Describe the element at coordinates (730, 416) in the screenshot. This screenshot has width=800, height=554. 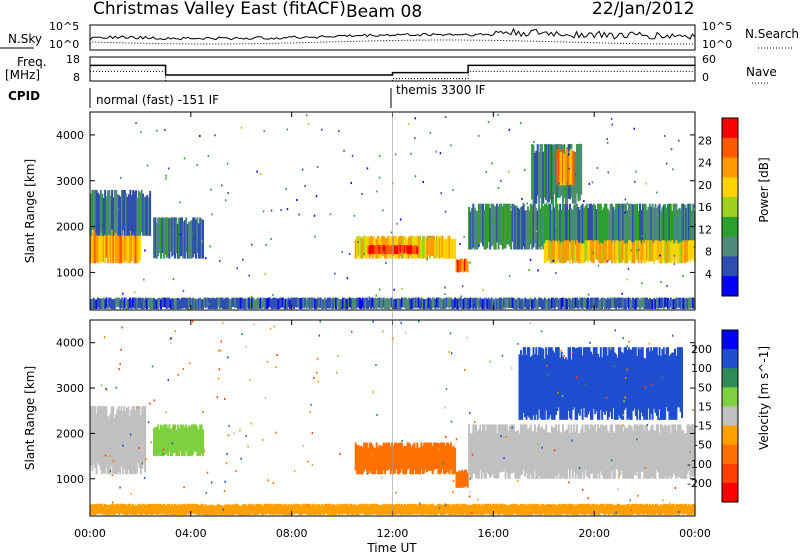
I see `velocity-colorbar-swatch` at that location.